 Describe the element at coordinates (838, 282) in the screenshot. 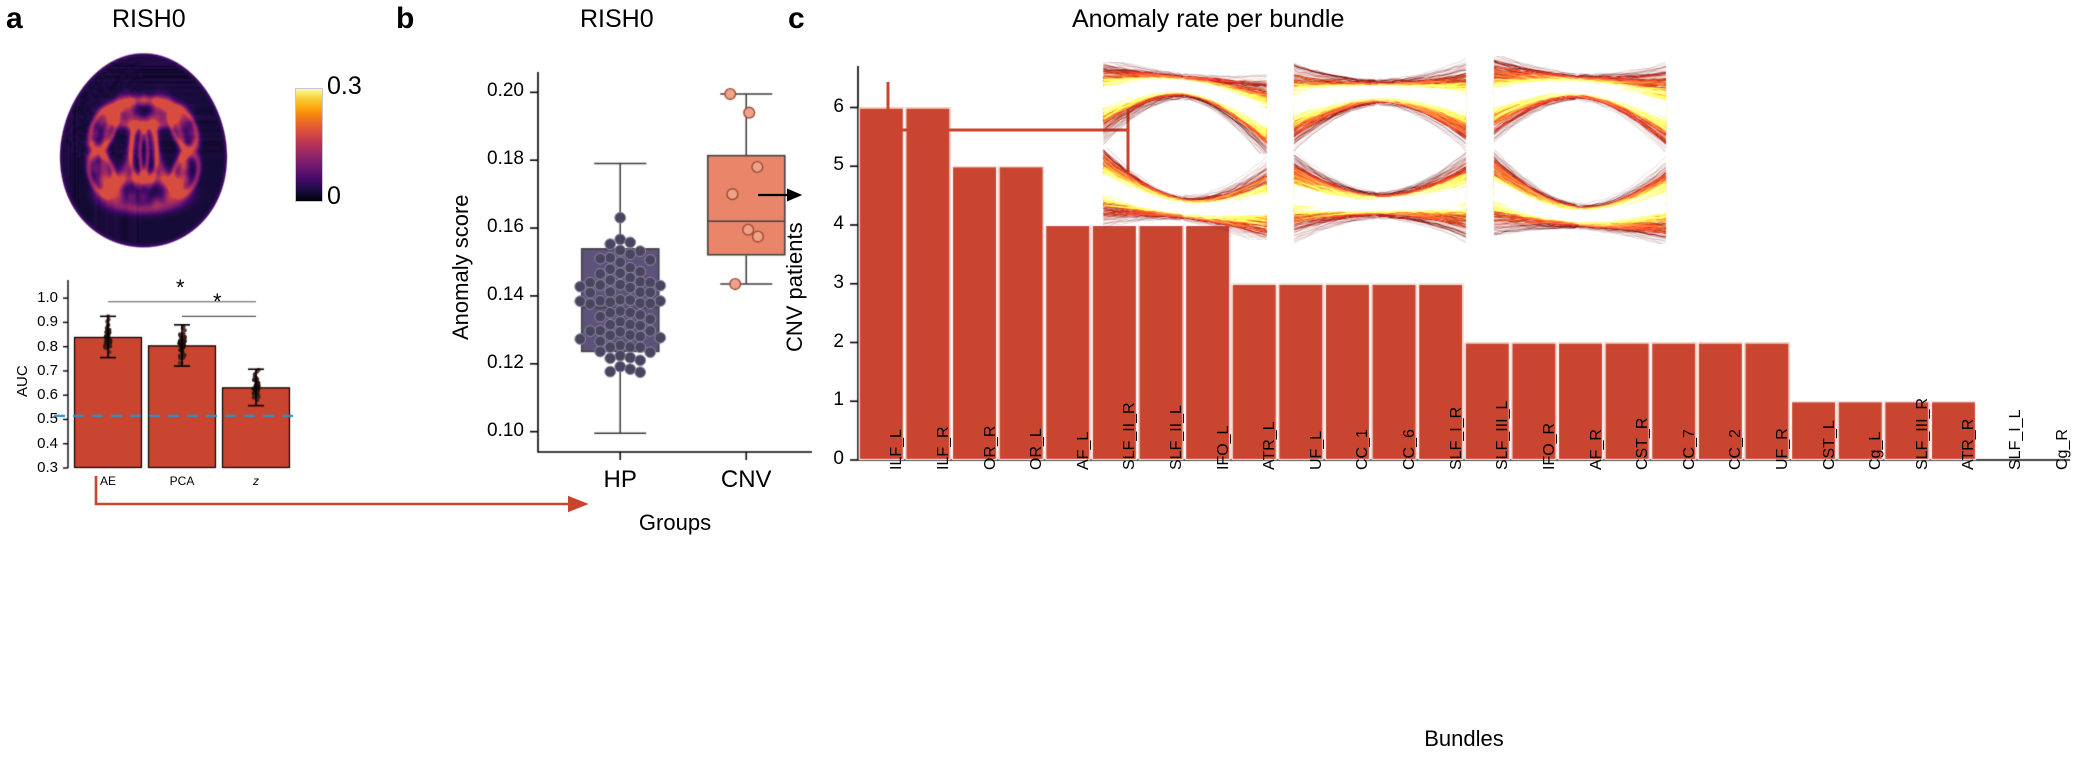

I see `cnv-patients-y-tick: 3` at that location.